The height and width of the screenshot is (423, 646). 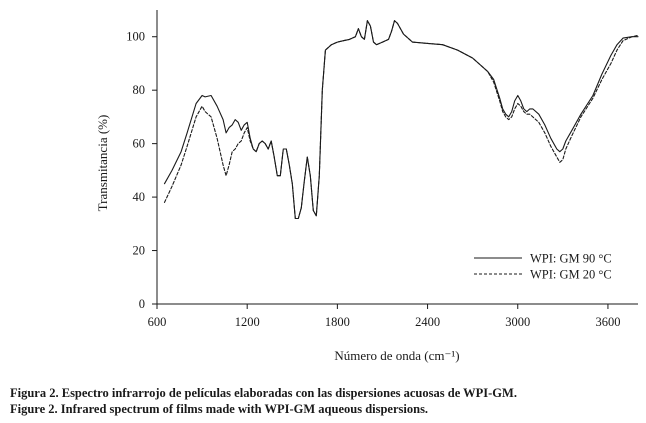 I want to click on x-tick-label: 1800, so click(x=337, y=322).